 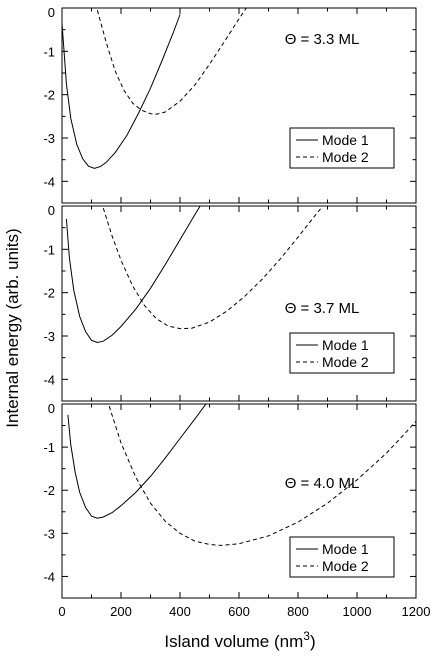 What do you see at coordinates (233, 641) in the screenshot?
I see `x-axis-label-main: Island volume (nm` at bounding box center [233, 641].